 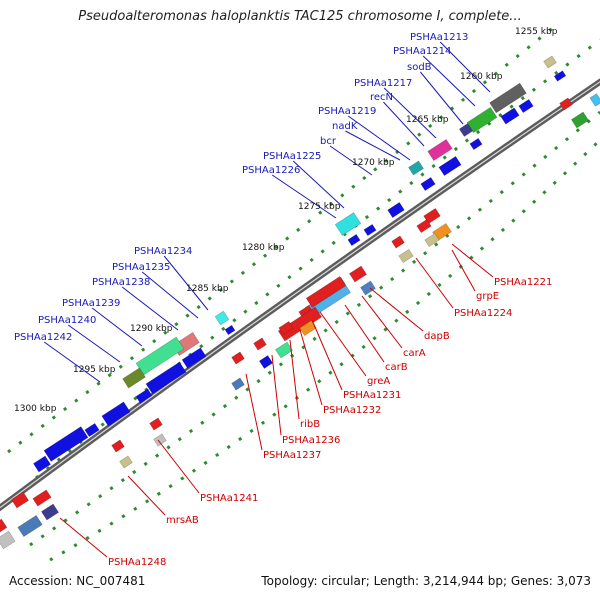 I want to click on gene-label-PSHAa1225: PSHAa1225, so click(x=292, y=156).